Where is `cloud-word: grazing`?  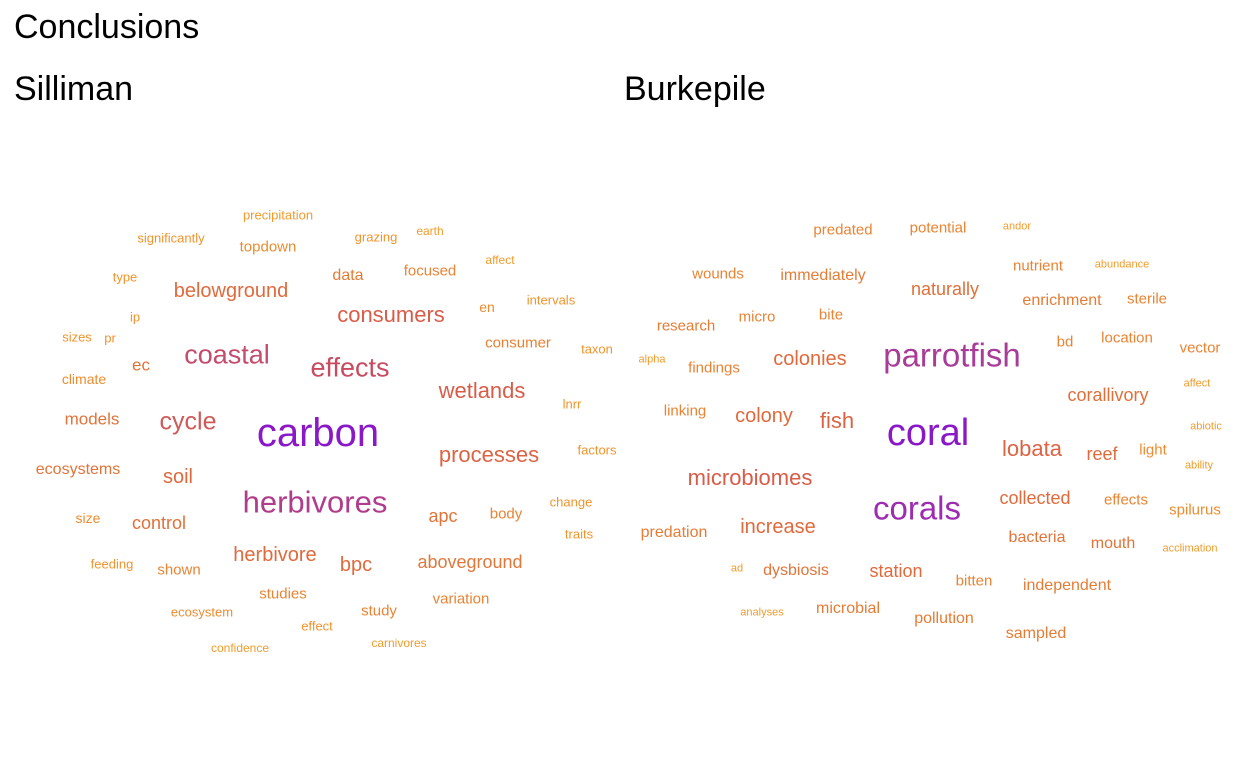 cloud-word: grazing is located at coordinates (376, 237).